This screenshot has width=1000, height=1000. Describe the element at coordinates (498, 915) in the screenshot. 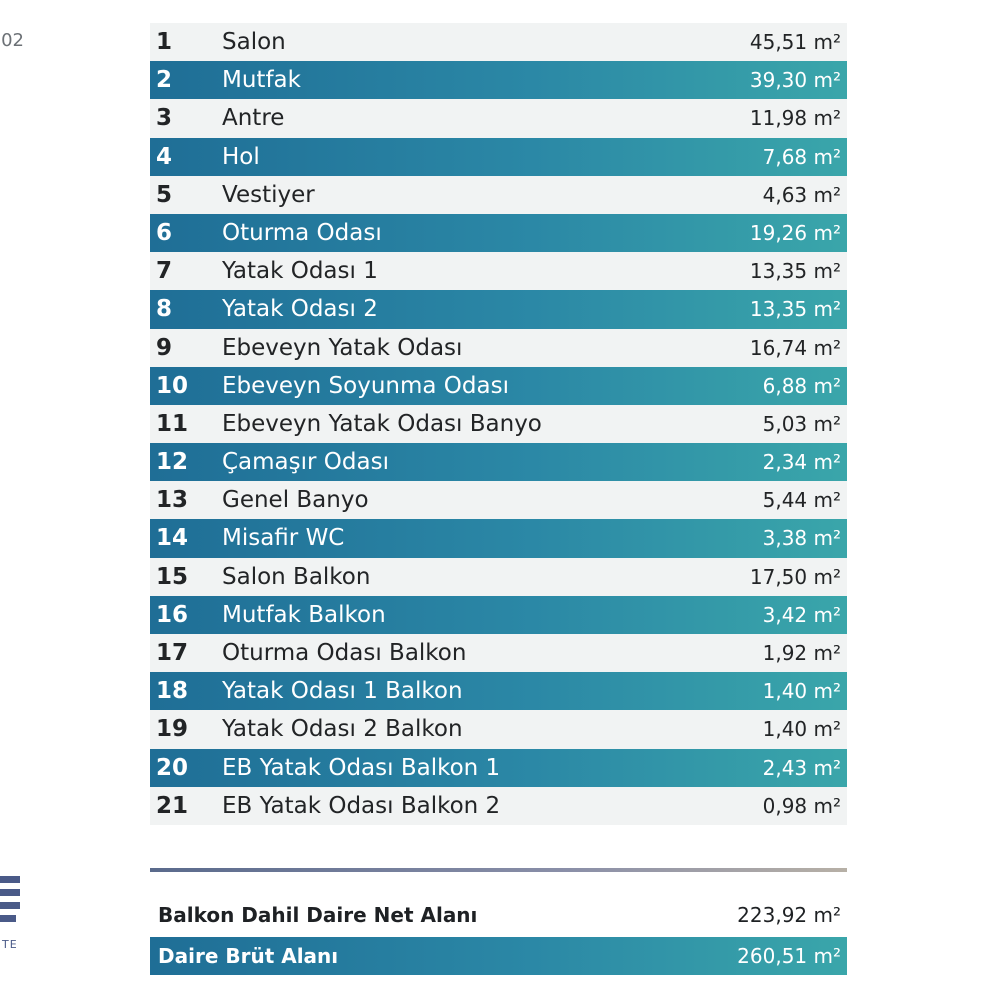

I see `net-area-row: Balkon Dahil Daire Net Alanı 223,92 m²` at that location.